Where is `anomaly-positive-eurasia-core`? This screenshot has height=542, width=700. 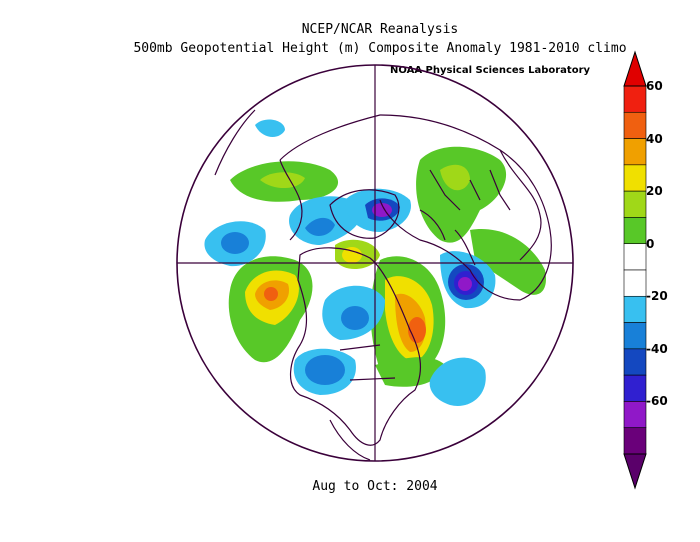
anomaly-positive-eurasia-core is located at coordinates (455, 177).